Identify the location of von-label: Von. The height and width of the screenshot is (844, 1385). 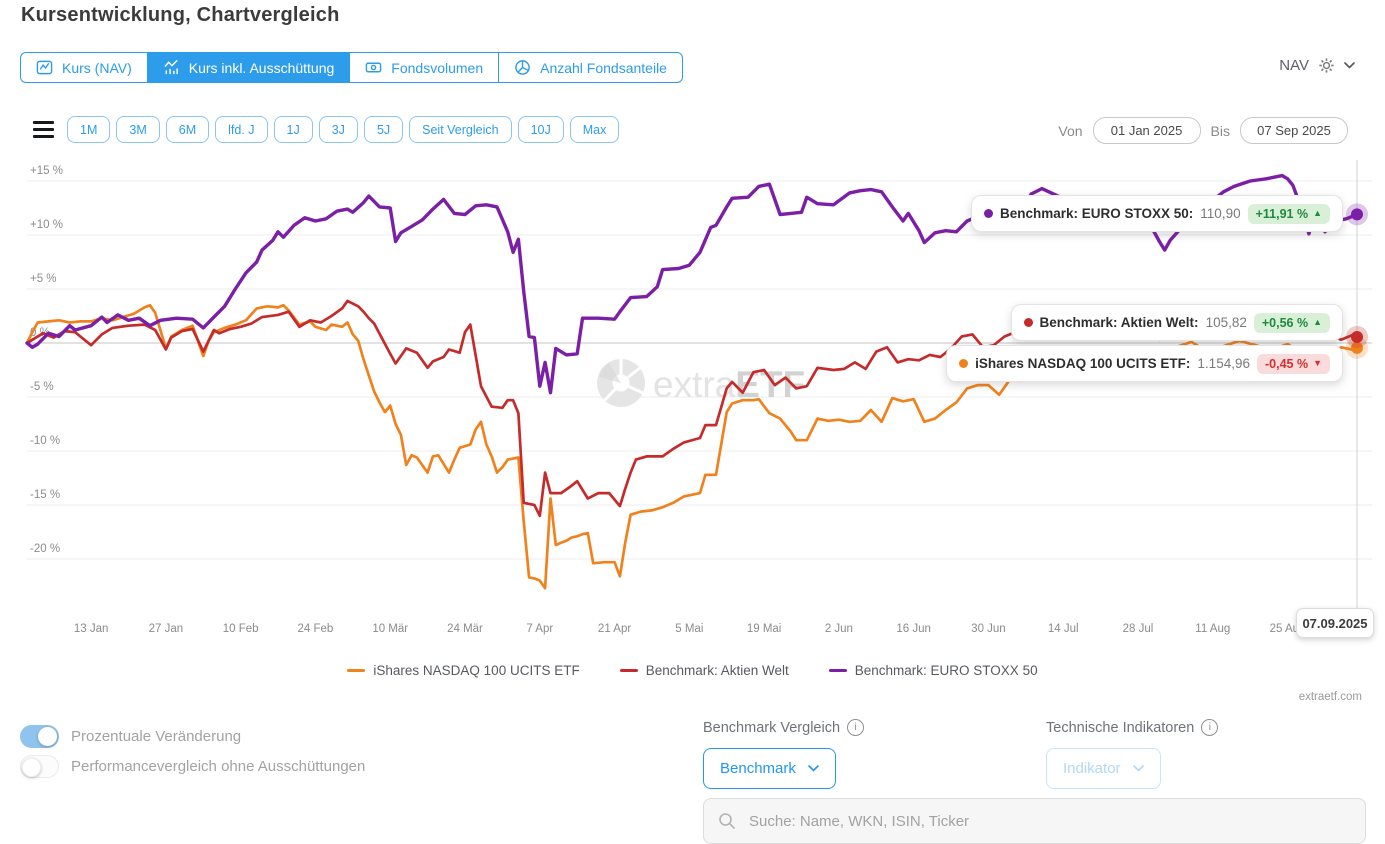
(1070, 130).